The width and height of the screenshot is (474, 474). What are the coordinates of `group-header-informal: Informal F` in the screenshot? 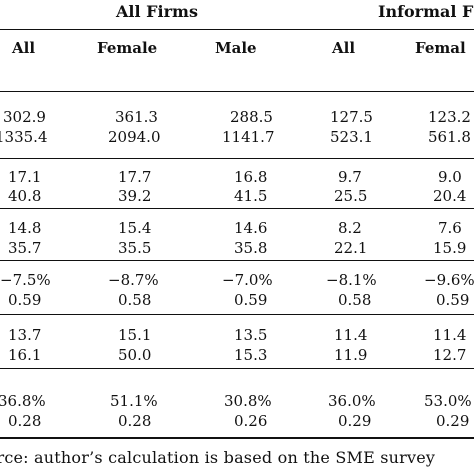 It's located at (426, 11).